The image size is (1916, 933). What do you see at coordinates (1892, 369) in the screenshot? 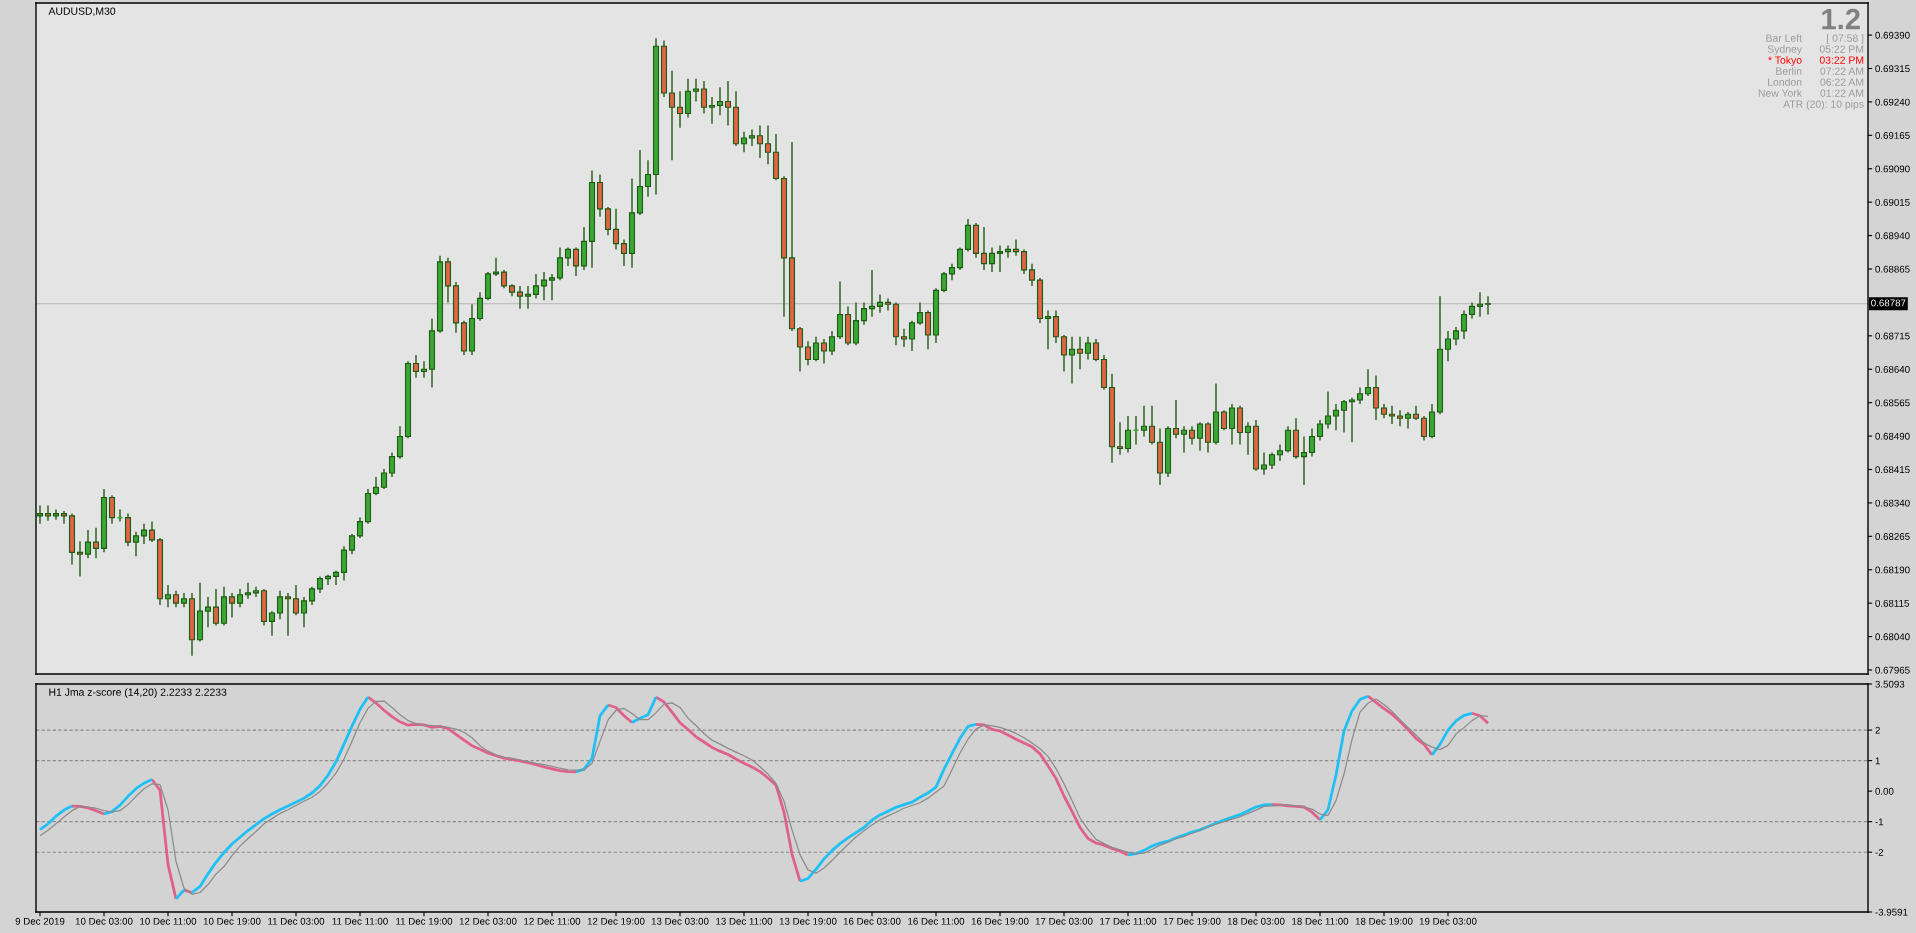
I see `y-tick-label: 0.68640` at bounding box center [1892, 369].